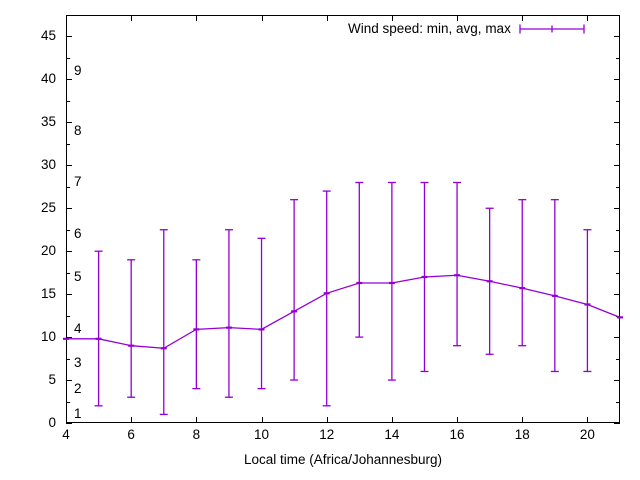 This screenshot has width=640, height=480. I want to click on y-tick-label: 35, so click(48, 122).